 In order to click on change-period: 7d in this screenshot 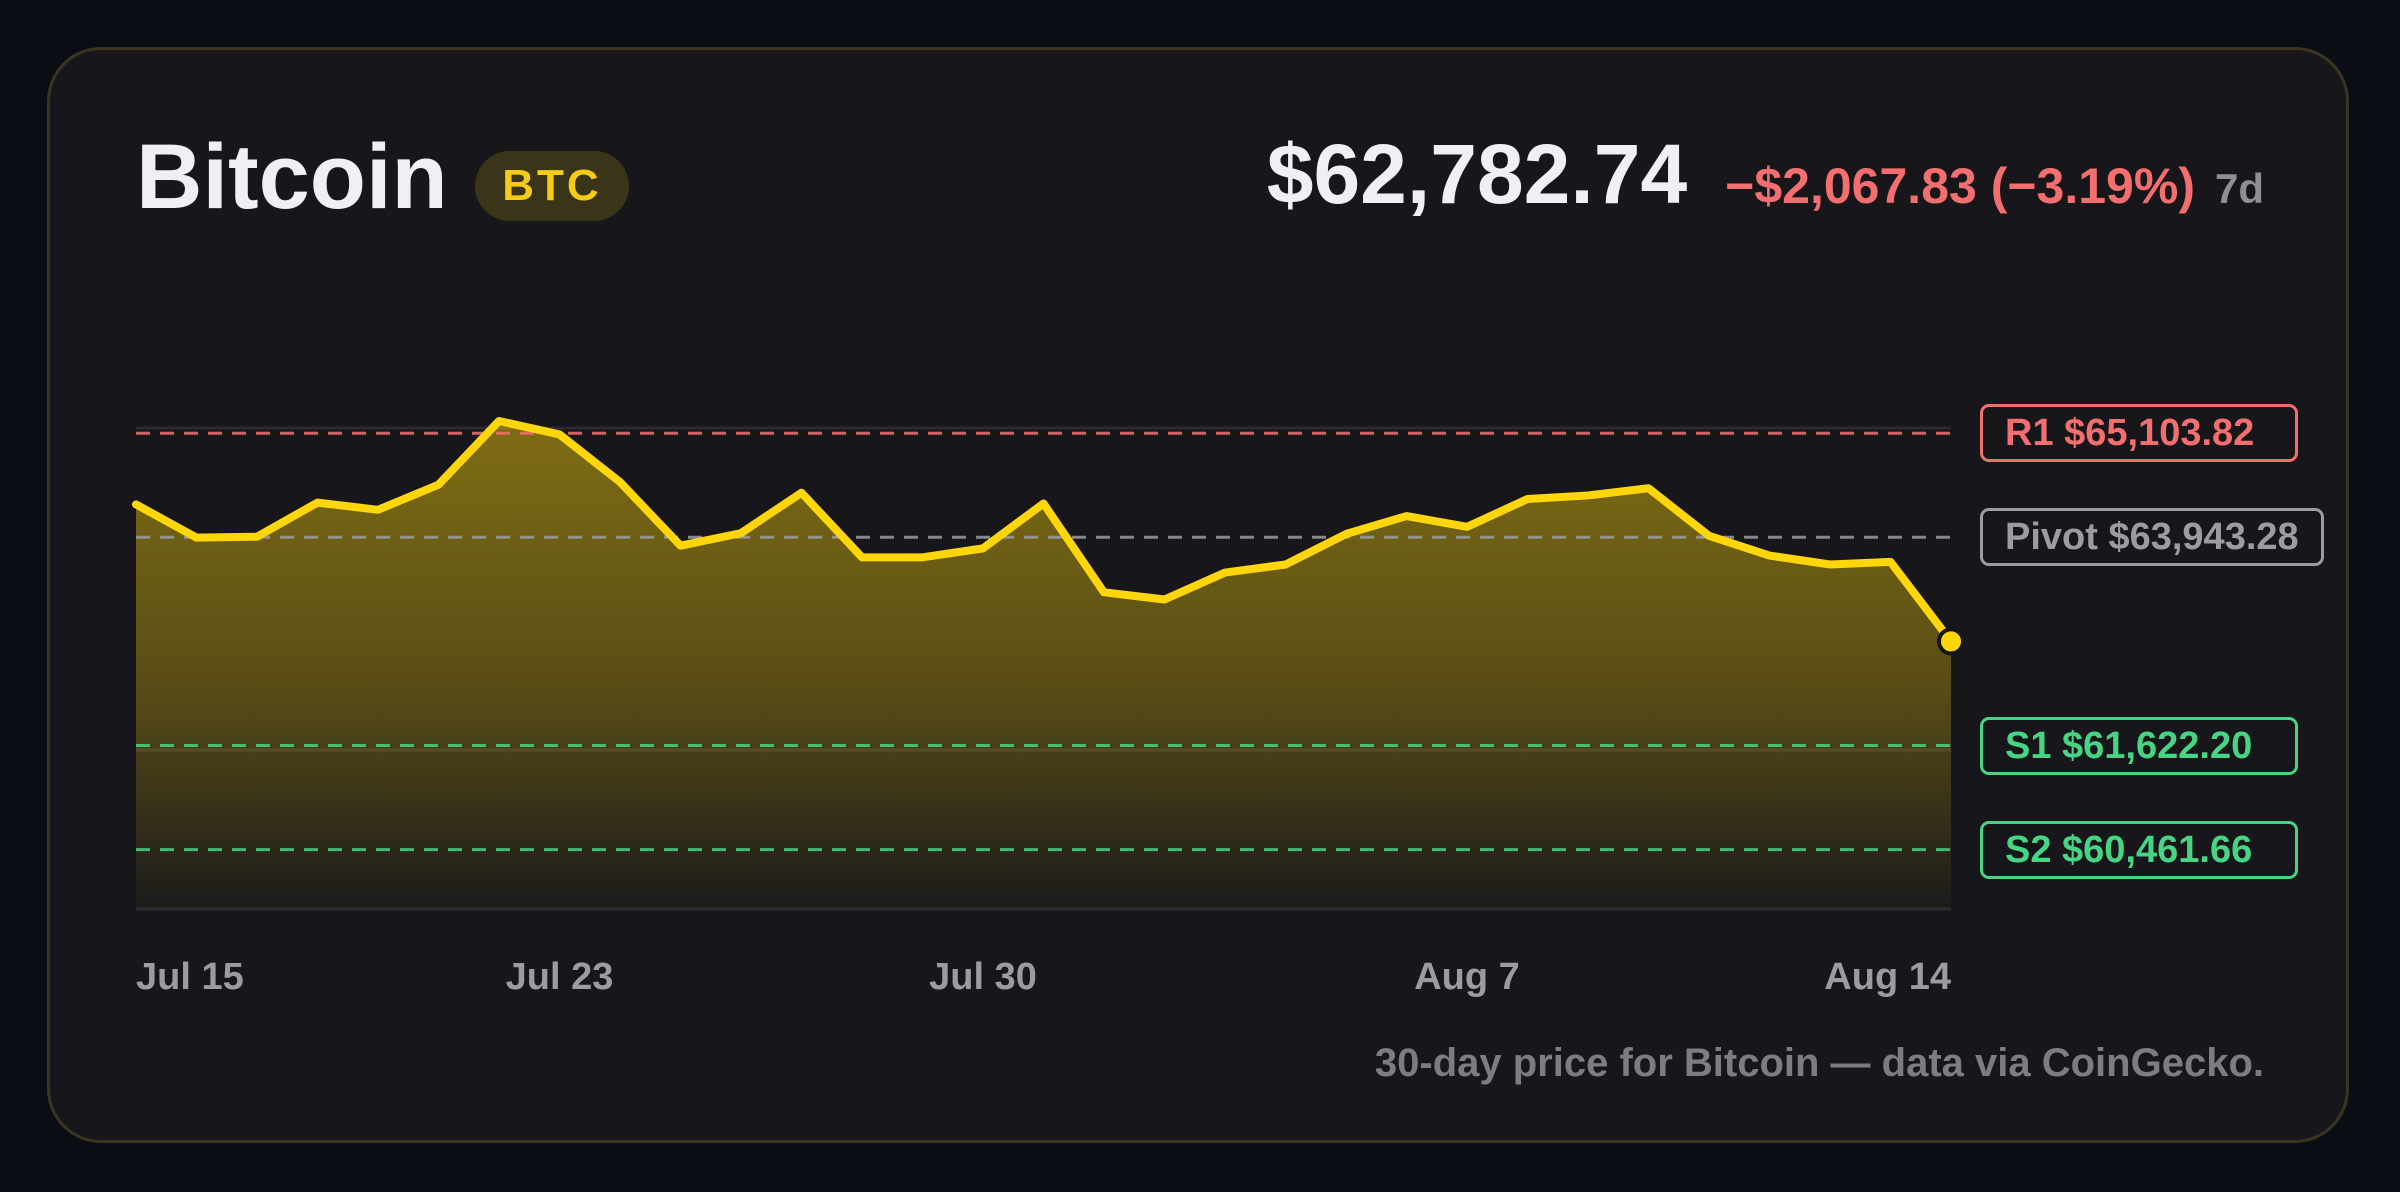, I will do `click(2239, 188)`.